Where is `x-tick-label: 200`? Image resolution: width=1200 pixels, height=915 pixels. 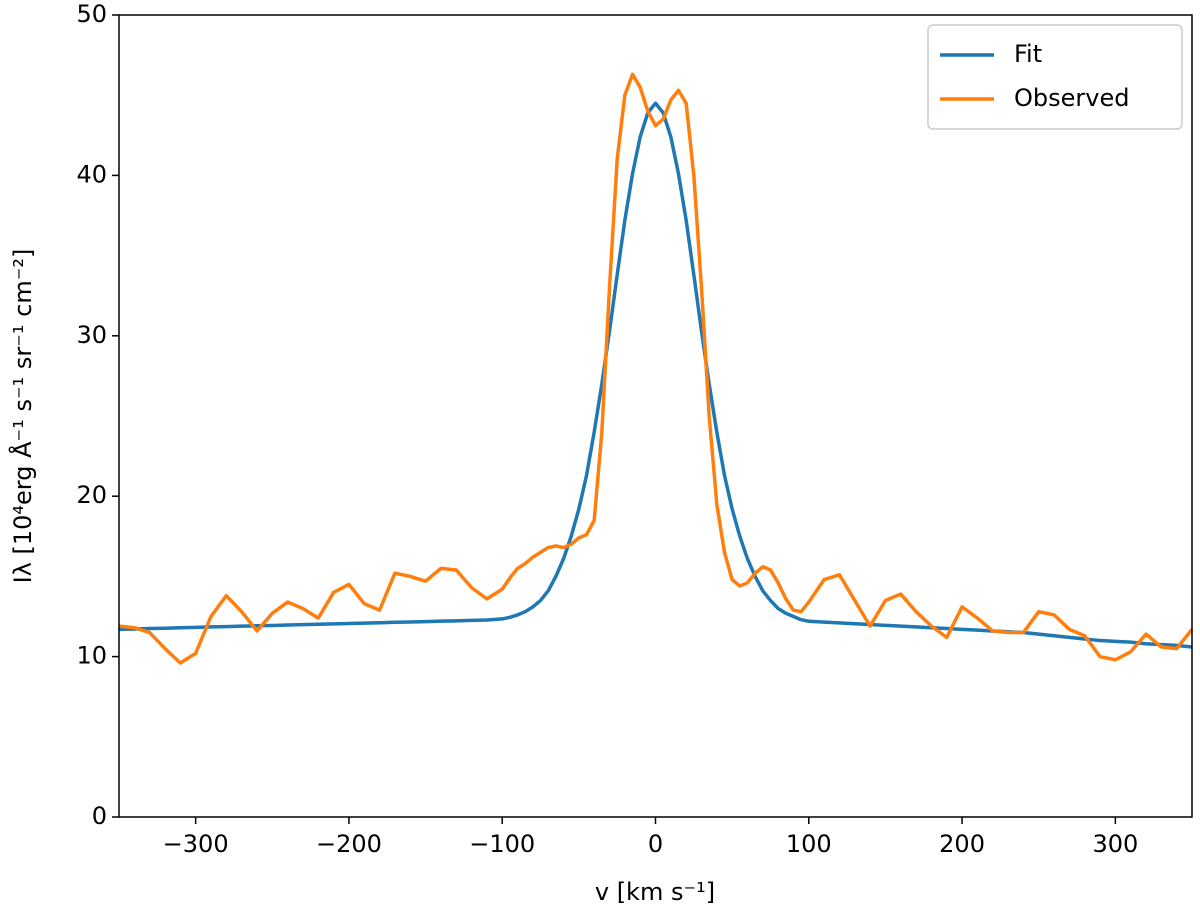
x-tick-label: 200 is located at coordinates (962, 844).